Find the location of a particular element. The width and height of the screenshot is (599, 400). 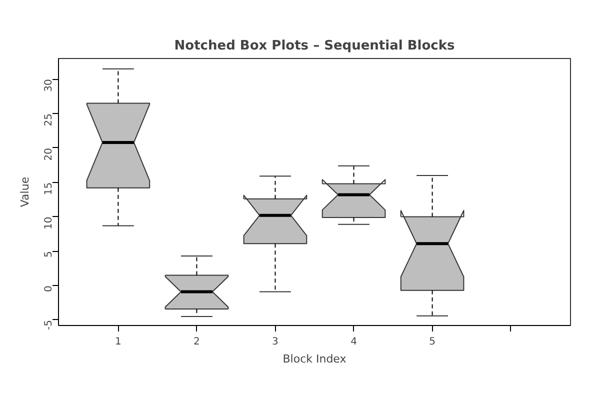

x-tick-label: 2 is located at coordinates (197, 342).